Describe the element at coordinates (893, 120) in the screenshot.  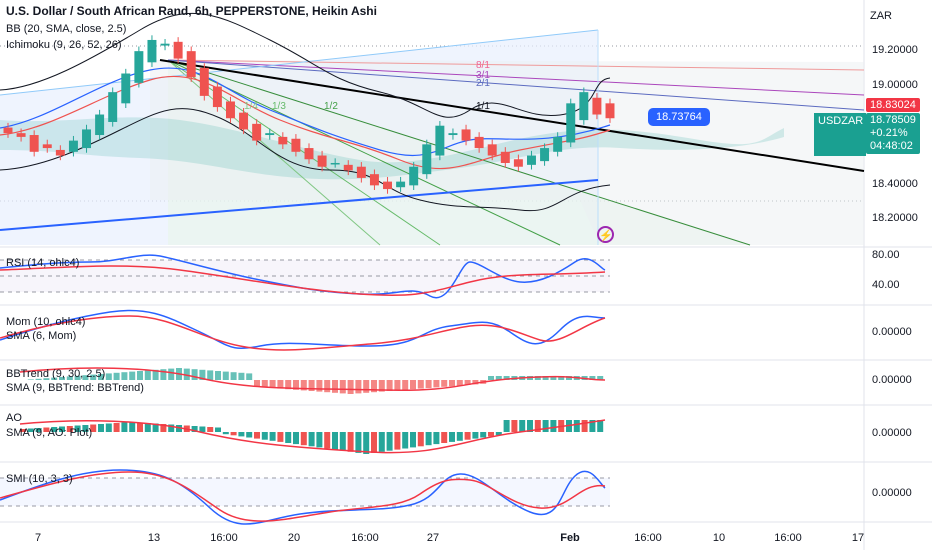
I see `last-price: 18.78509` at that location.